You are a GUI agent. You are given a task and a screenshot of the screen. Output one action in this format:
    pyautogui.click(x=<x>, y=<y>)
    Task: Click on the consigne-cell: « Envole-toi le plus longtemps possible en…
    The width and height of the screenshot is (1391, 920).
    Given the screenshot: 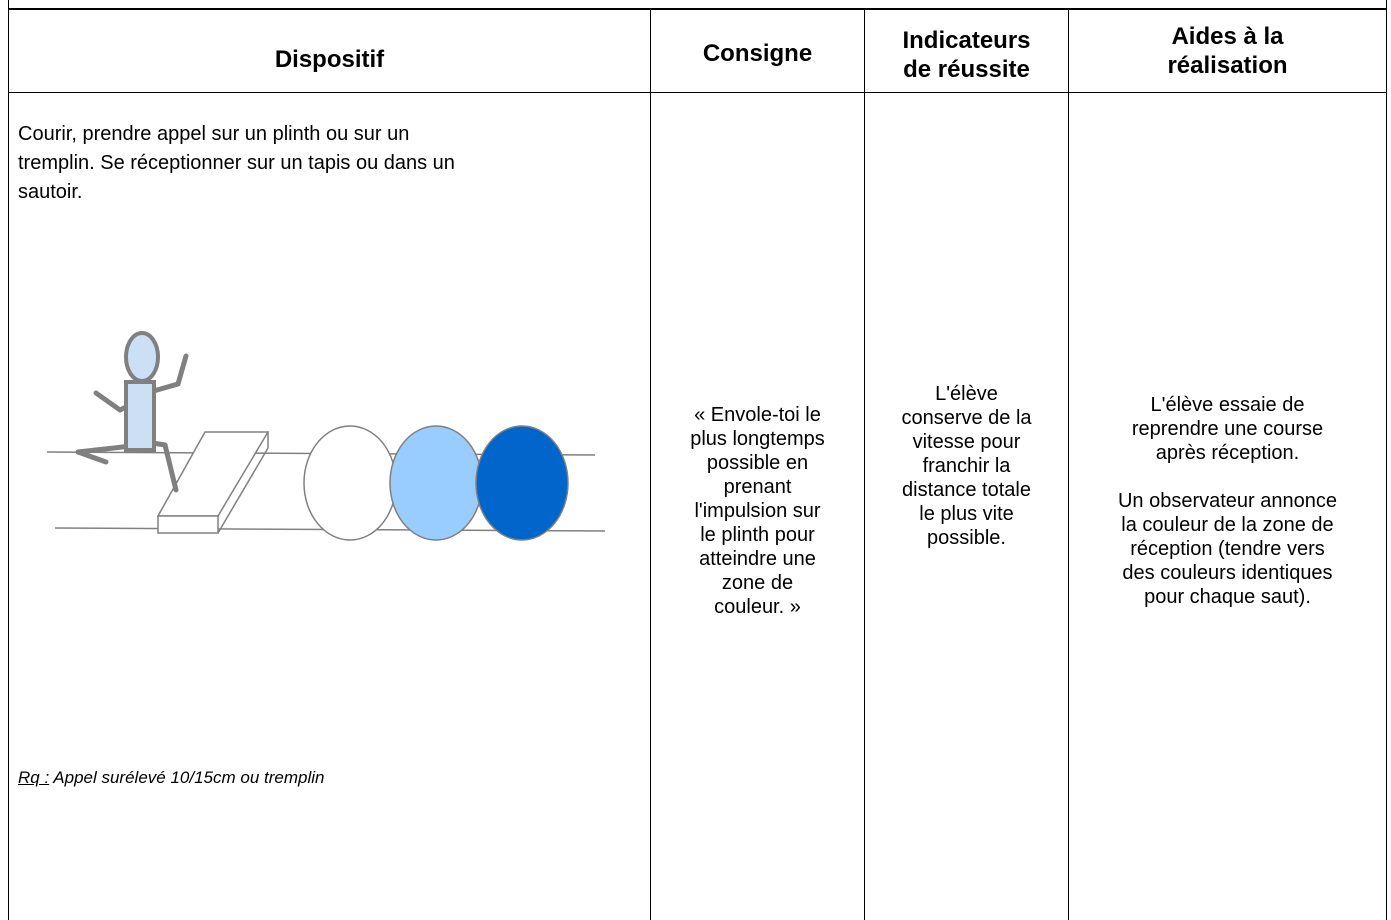 What is the action you would take?
    pyautogui.click(x=757, y=506)
    